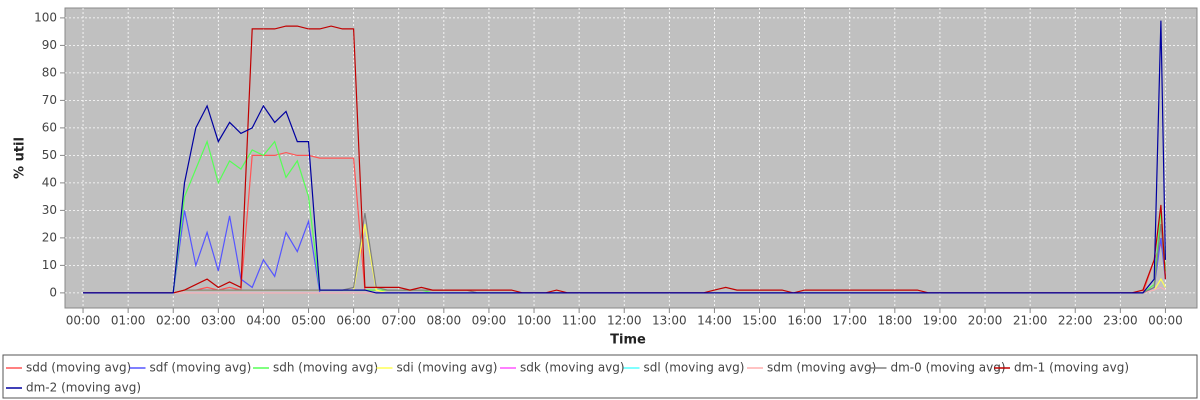  What do you see at coordinates (804, 321) in the screenshot?
I see `x-tick-label: 16:00` at bounding box center [804, 321].